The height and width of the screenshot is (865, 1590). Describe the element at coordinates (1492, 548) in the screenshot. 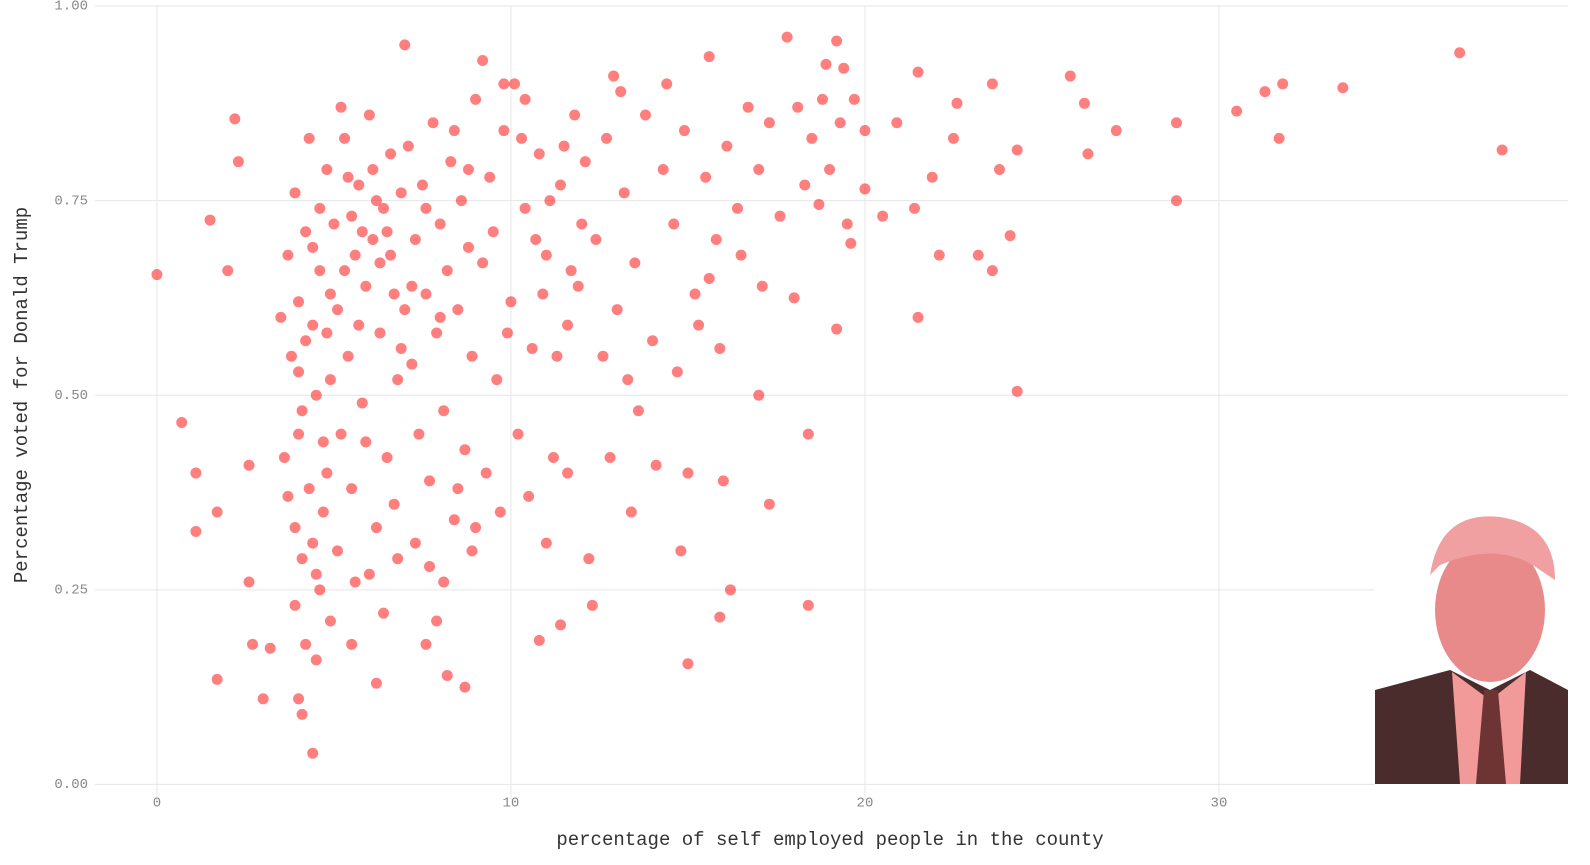

I see `hair` at that location.